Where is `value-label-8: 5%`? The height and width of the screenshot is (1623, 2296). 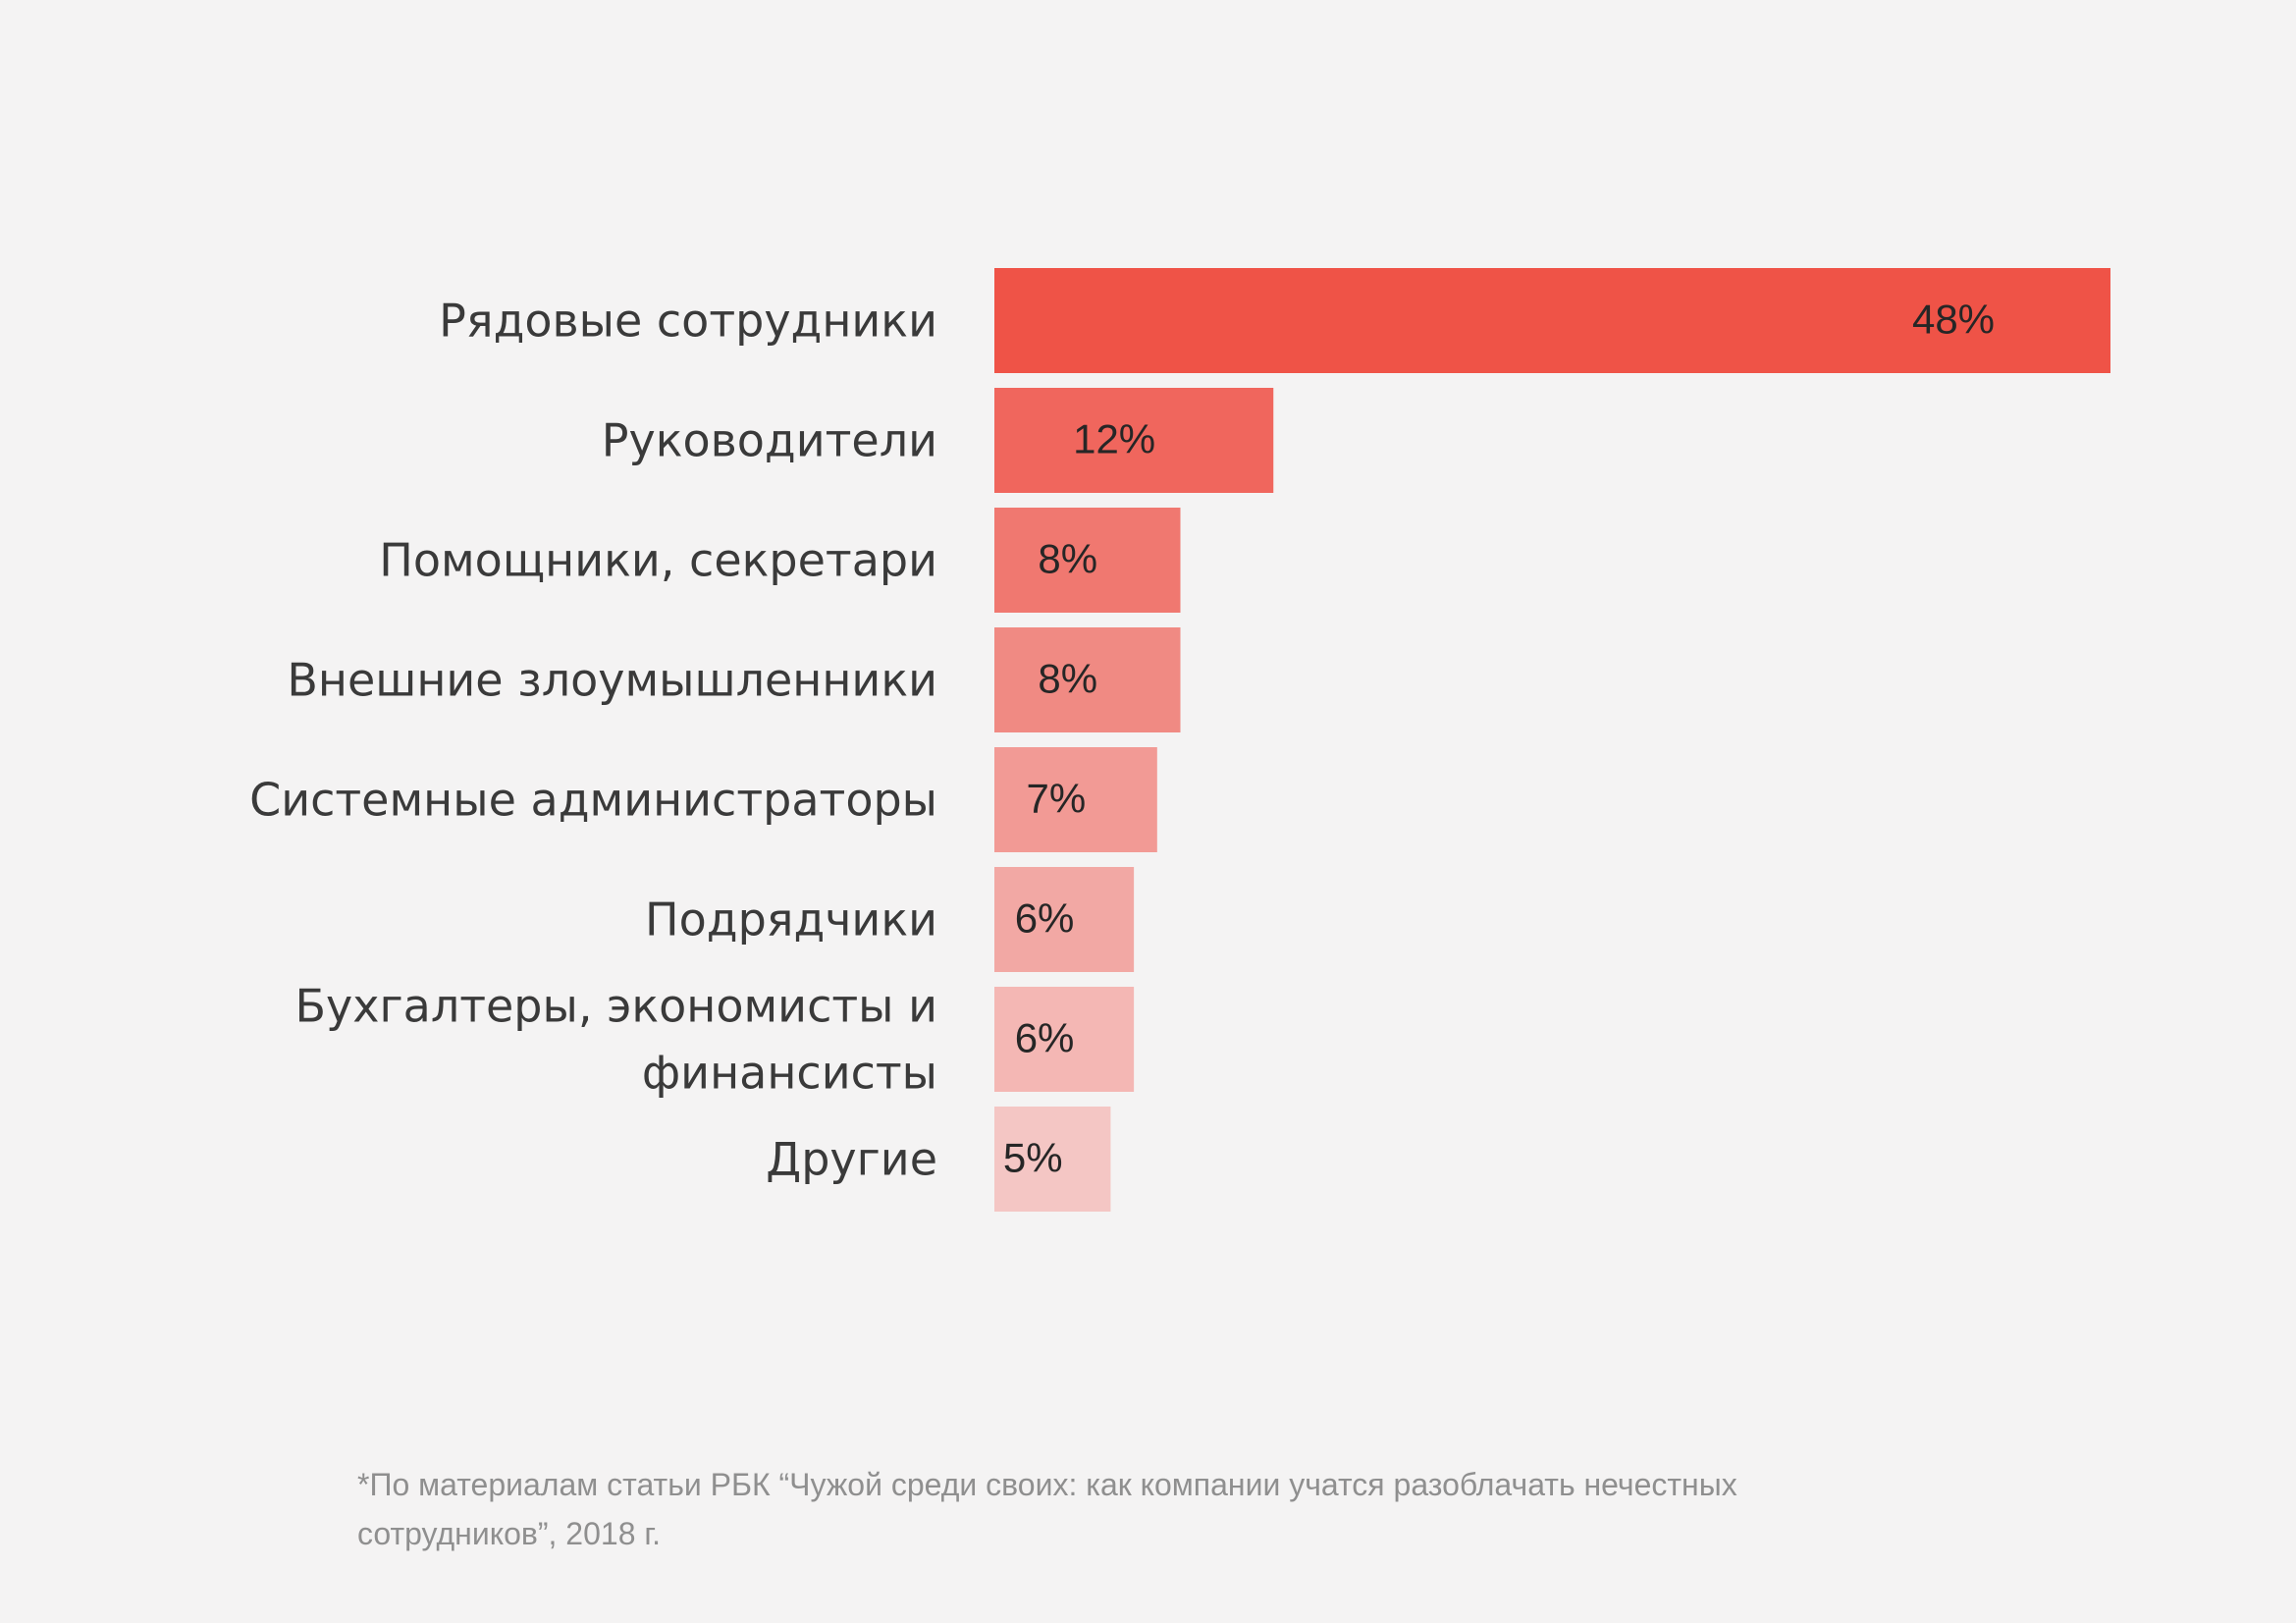
value-label-8: 5% is located at coordinates (1033, 1158).